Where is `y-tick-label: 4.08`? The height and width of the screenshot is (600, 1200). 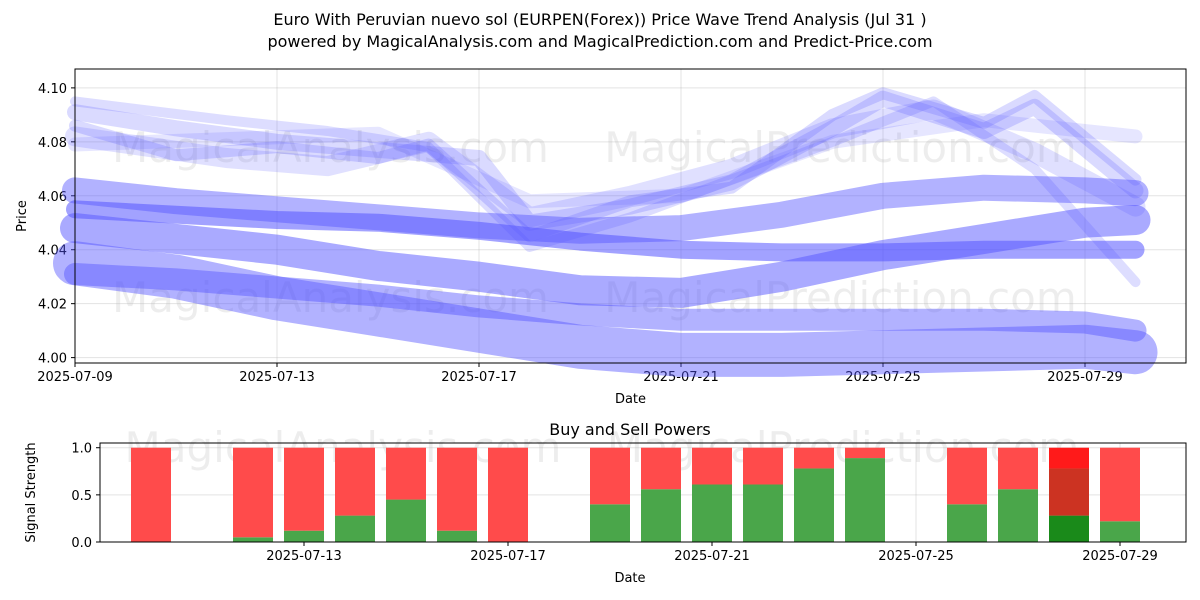
y-tick-label: 4.08 is located at coordinates (52, 143).